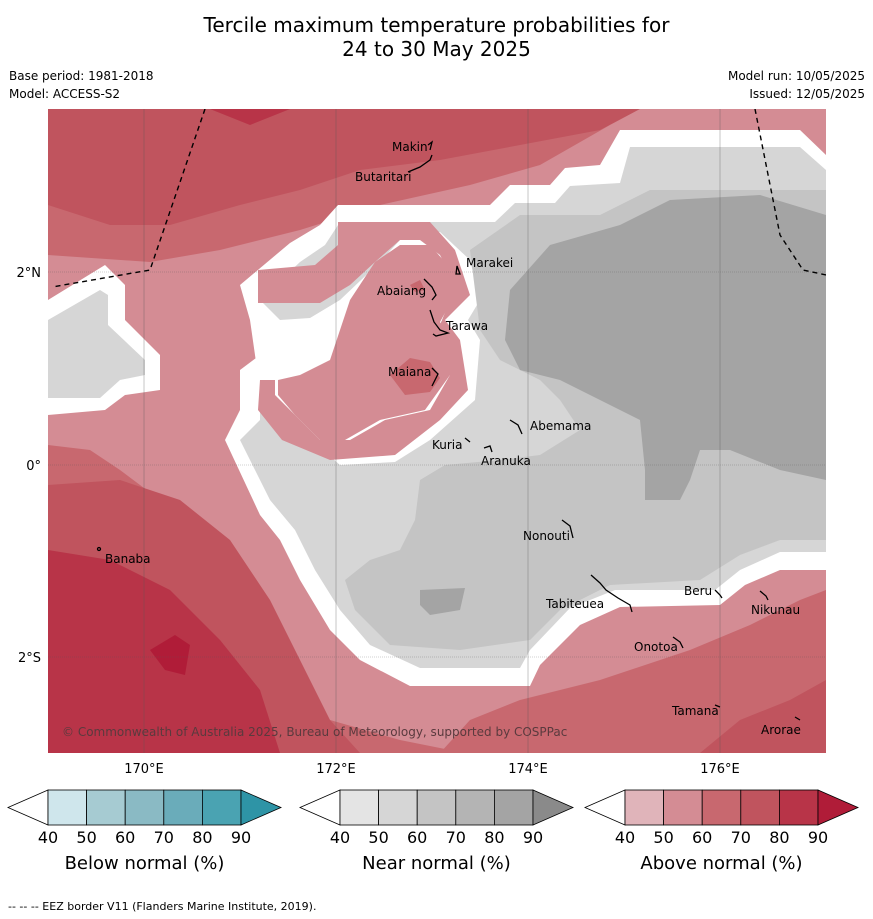 The image size is (873, 919). What do you see at coordinates (796, 76) in the screenshot?
I see `model-run: Model run: 10/05/2025` at bounding box center [796, 76].